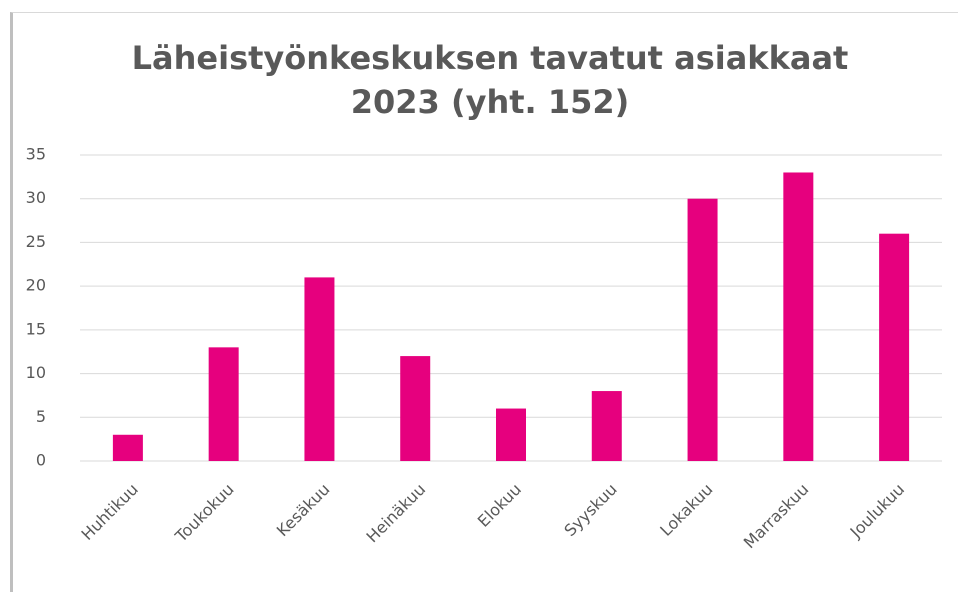  What do you see at coordinates (396, 513) in the screenshot?
I see `x-tick-label: Heinäkuu` at bounding box center [396, 513].